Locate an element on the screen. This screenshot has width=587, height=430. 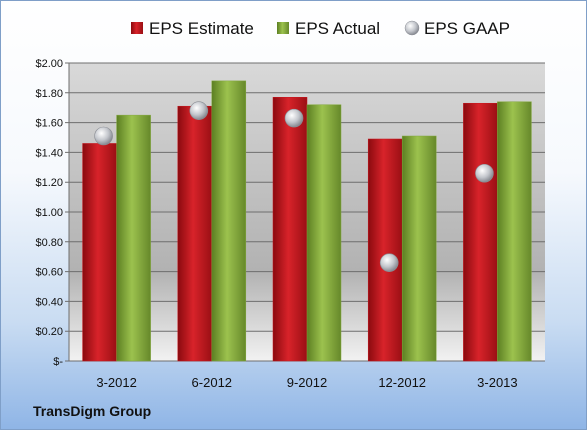
legend: EPS Estimate EPS Actual EPS GAAP is located at coordinates (320, 28).